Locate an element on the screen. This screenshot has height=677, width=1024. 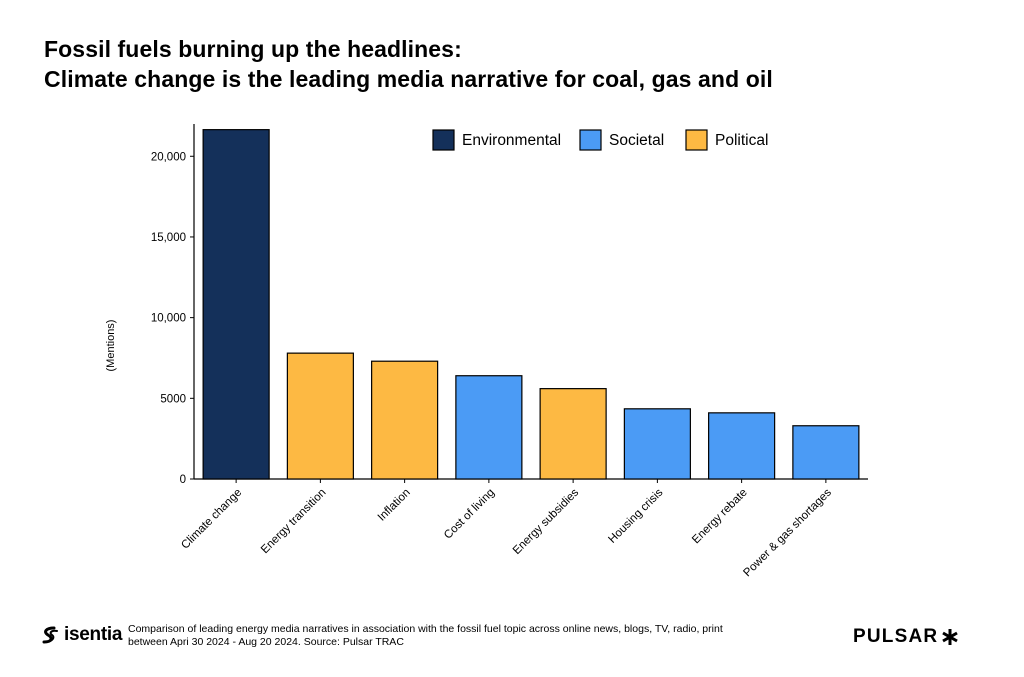
x-tick-label: Cost of living is located at coordinates (469, 514).